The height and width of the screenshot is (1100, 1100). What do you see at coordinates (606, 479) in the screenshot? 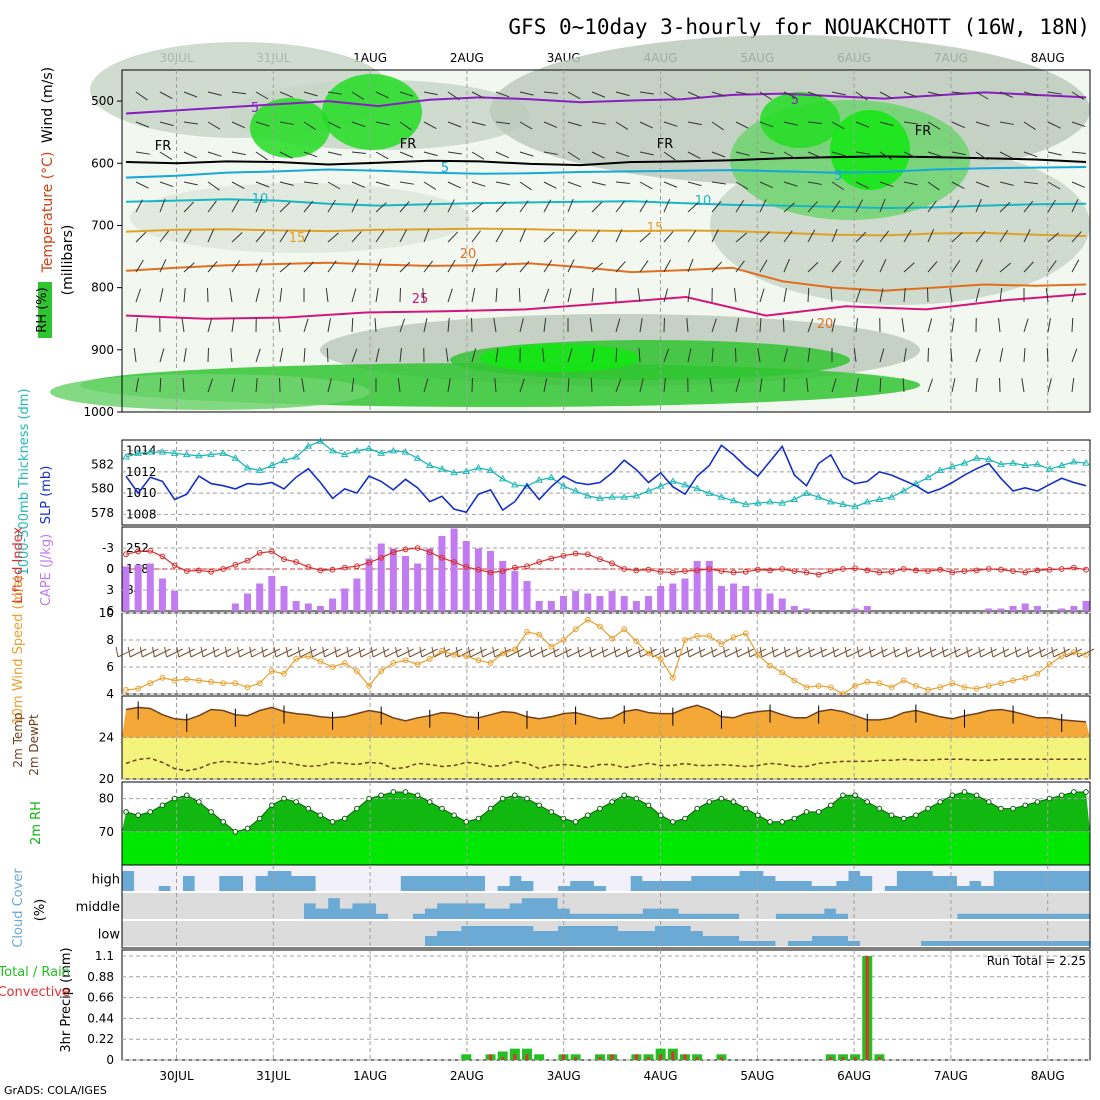
I see `slp-line` at bounding box center [606, 479].